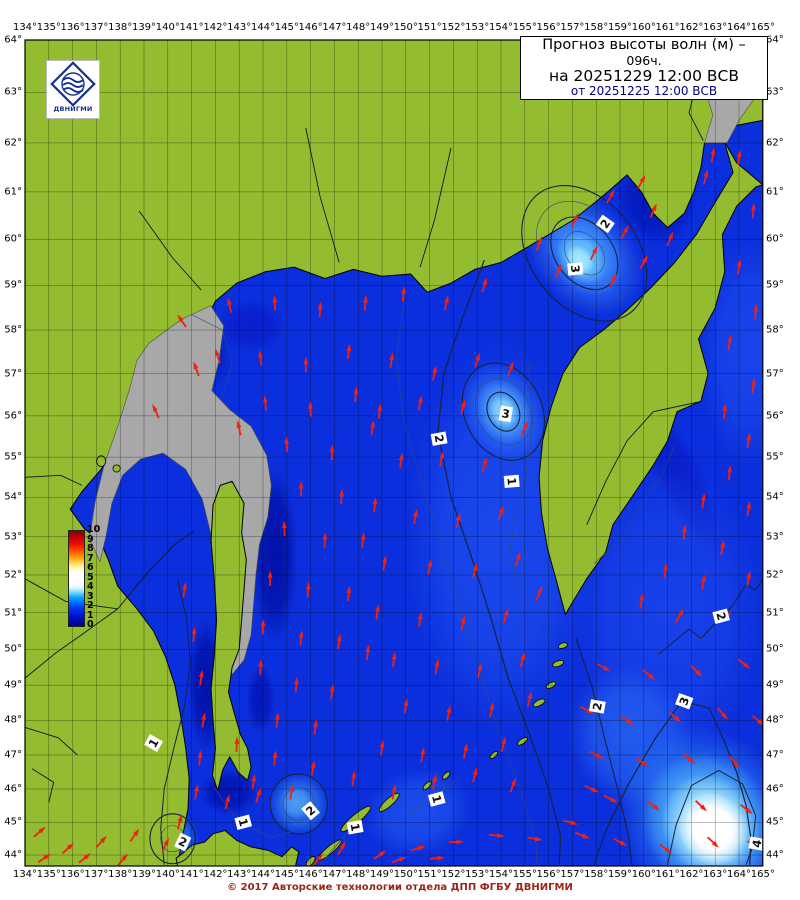 Image resolution: width=800 pixels, height=900 pixels. I want to click on lat-tick-label: 55°, so click(775, 457).